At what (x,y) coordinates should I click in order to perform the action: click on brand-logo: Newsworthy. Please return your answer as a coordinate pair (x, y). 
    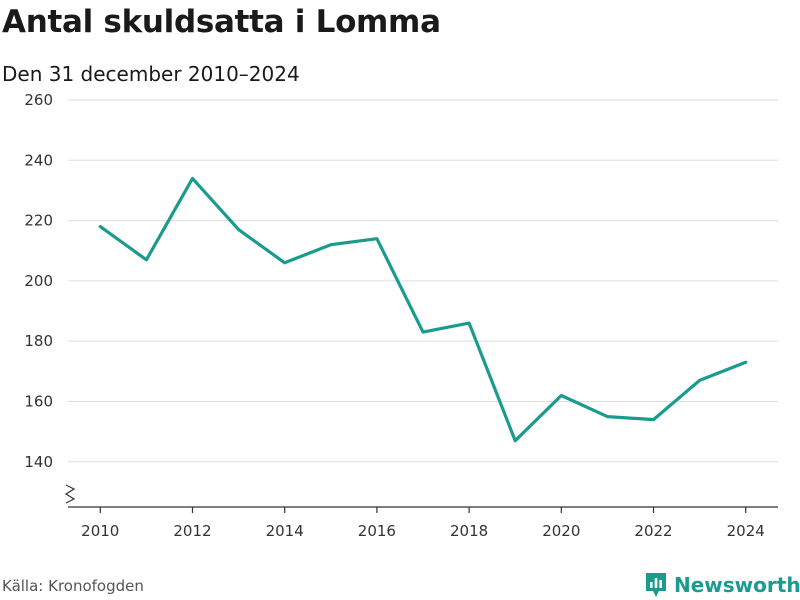
    Looking at the image, I should click on (722, 585).